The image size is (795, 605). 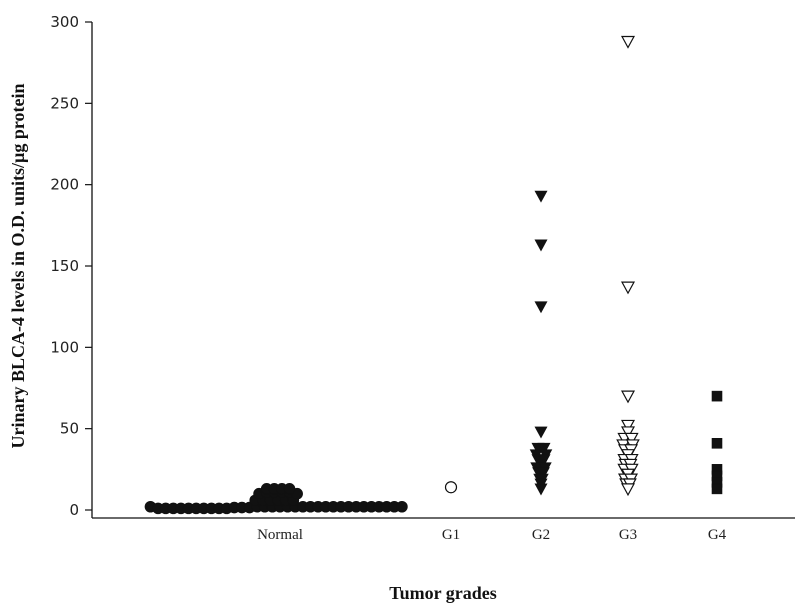 What do you see at coordinates (64, 266) in the screenshot?
I see `y-tick-label: 150` at bounding box center [64, 266].